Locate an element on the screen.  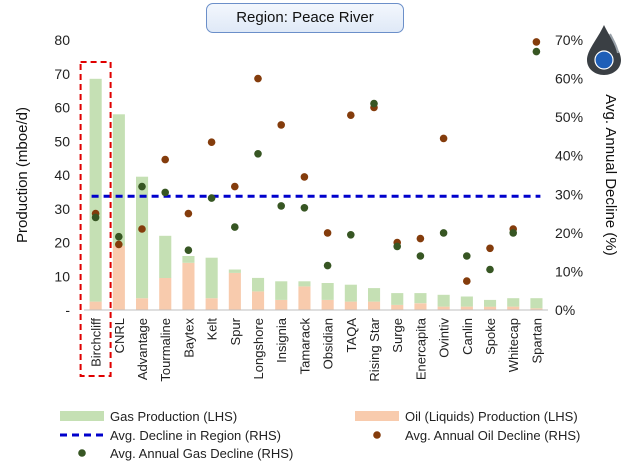
x-tick-label-longshore: Longshore is located at coordinates (258, 348).